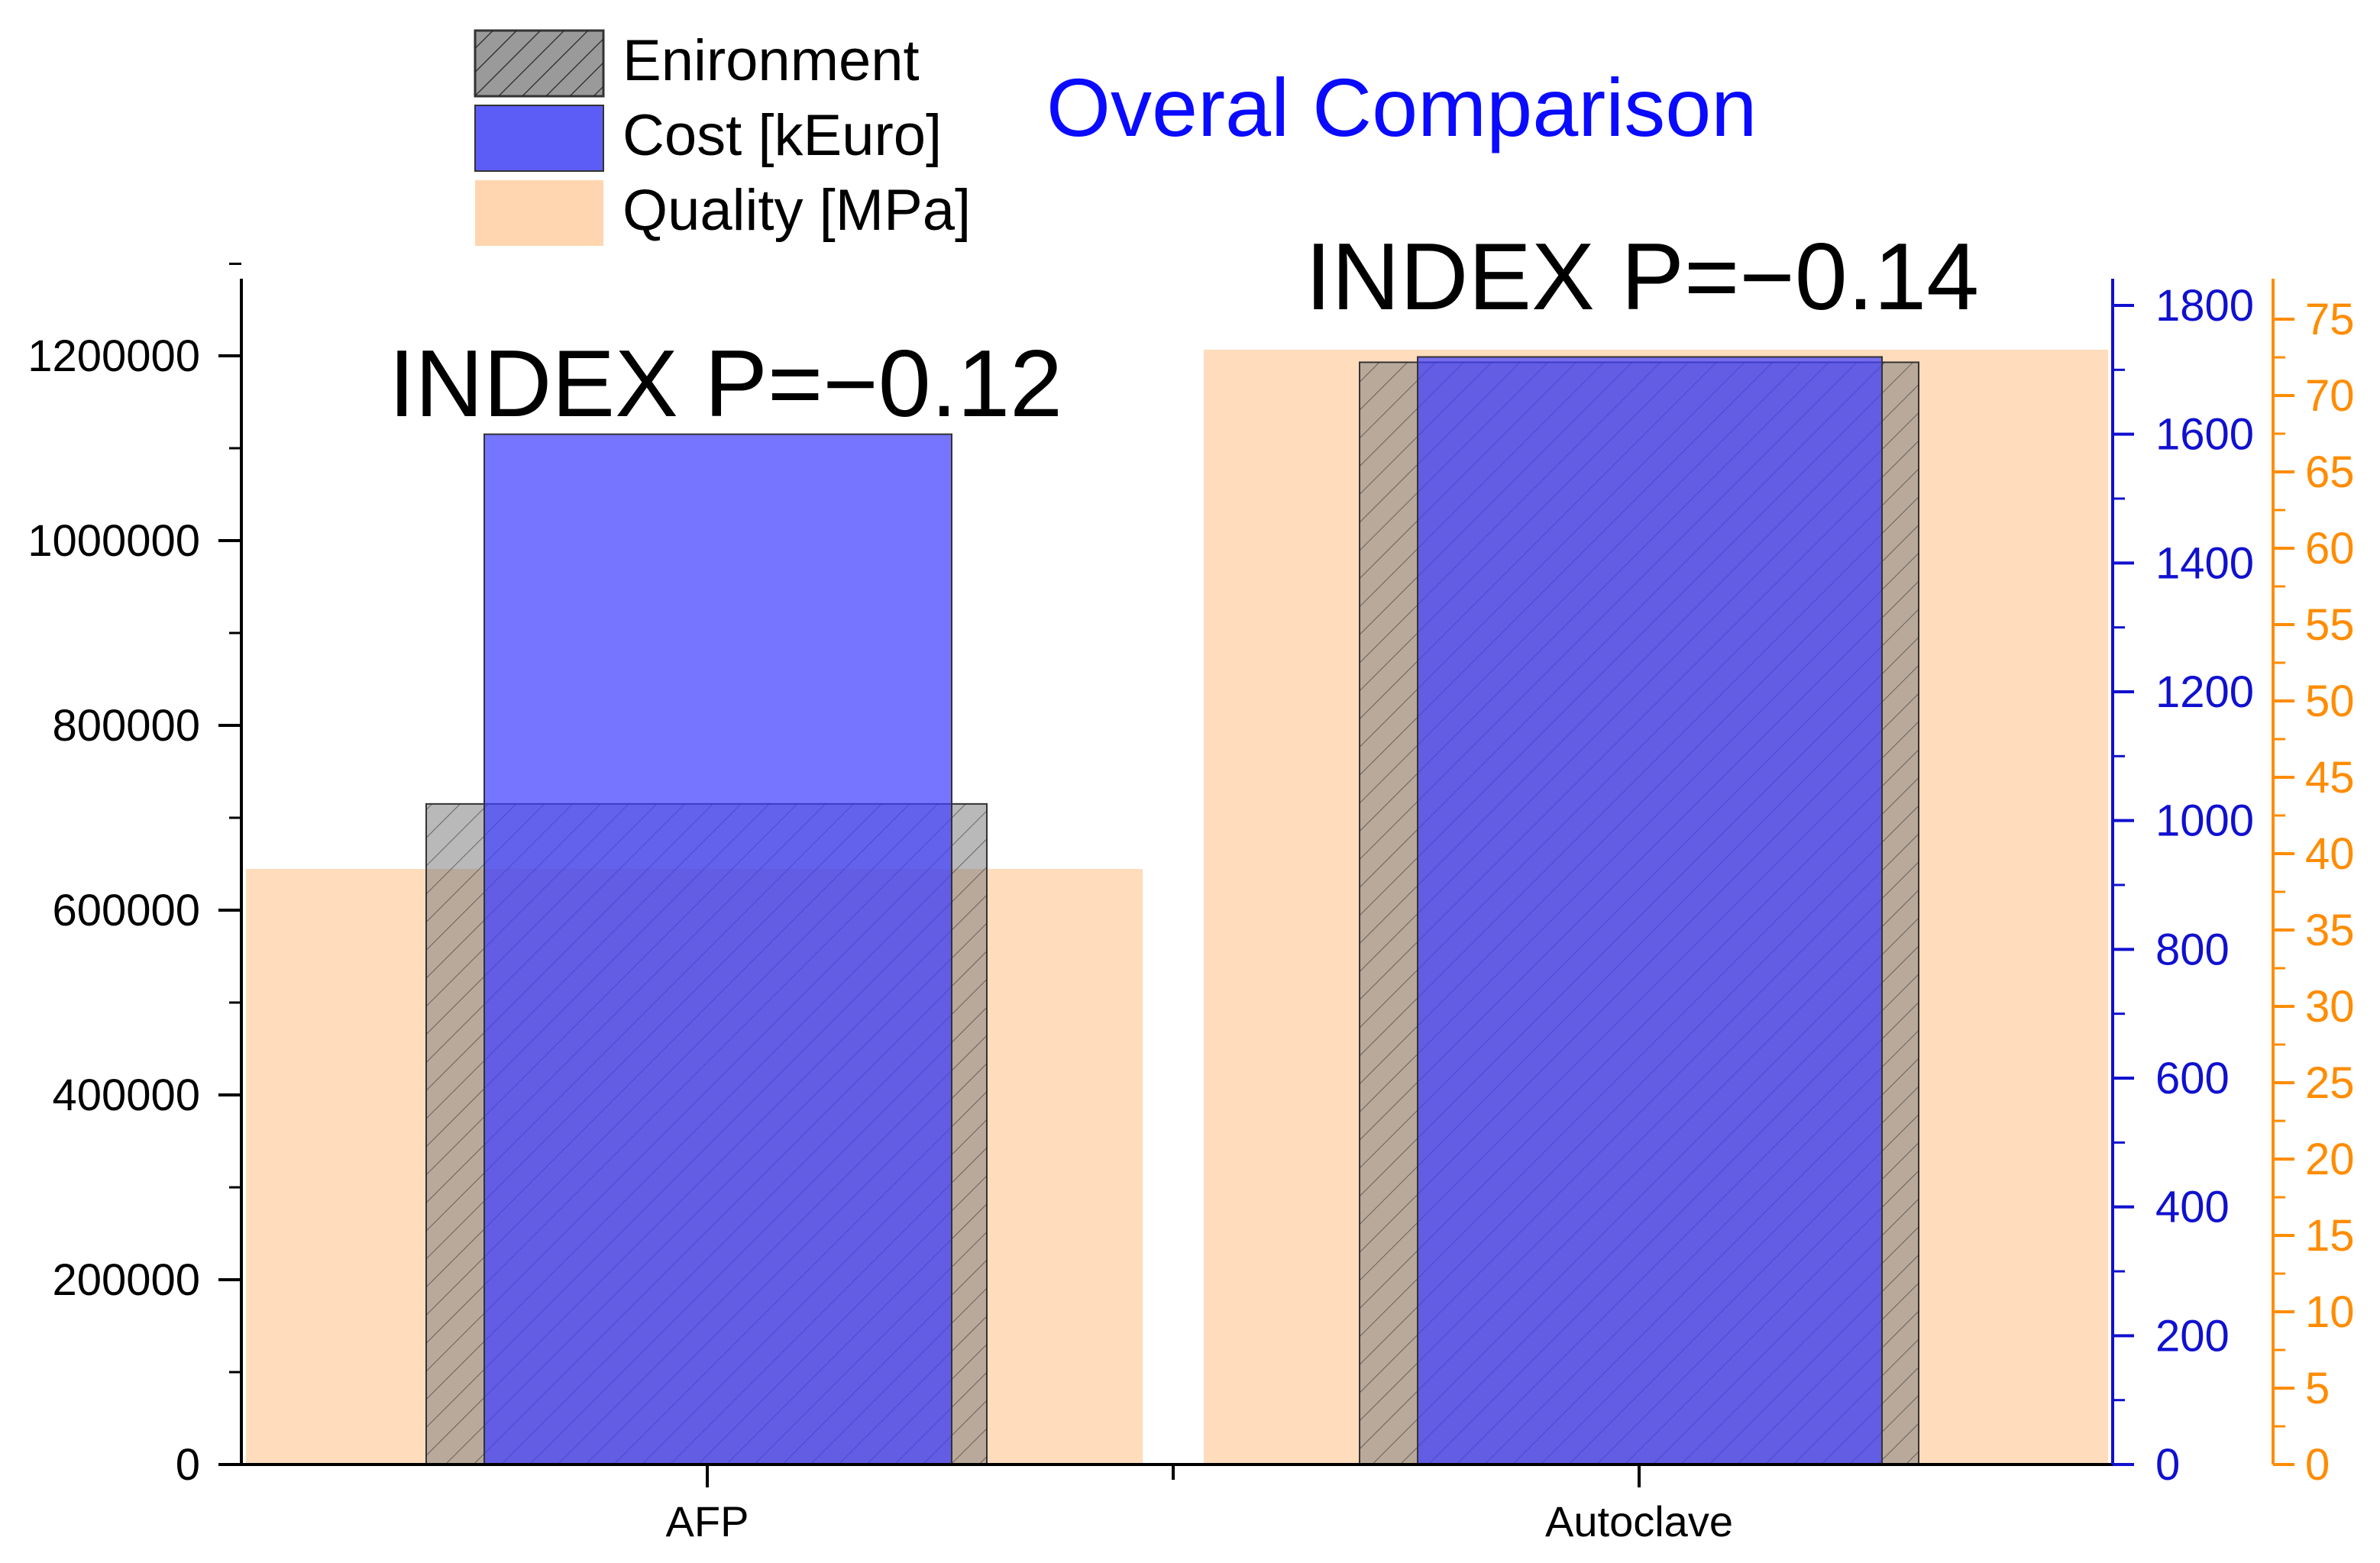 Image resolution: width=2380 pixels, height=1563 pixels. What do you see at coordinates (797, 210) in the screenshot?
I see `legend-label-quality: Quality [MPa]` at bounding box center [797, 210].